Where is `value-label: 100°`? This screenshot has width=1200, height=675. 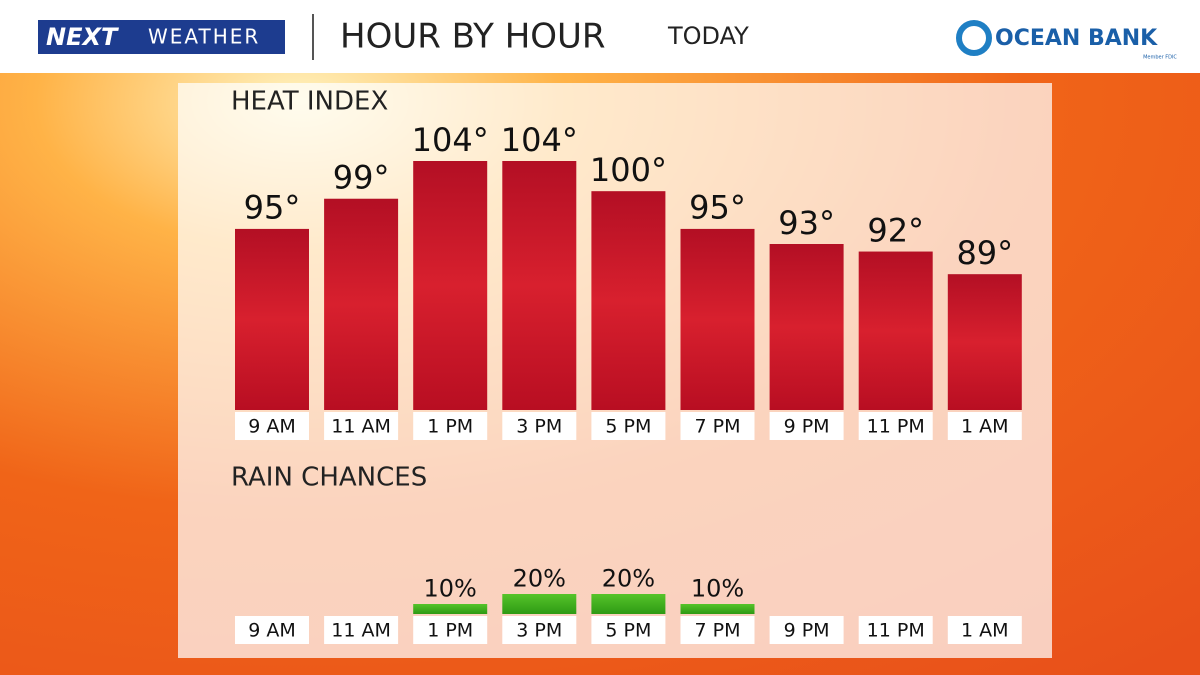 value-label: 100° is located at coordinates (628, 170).